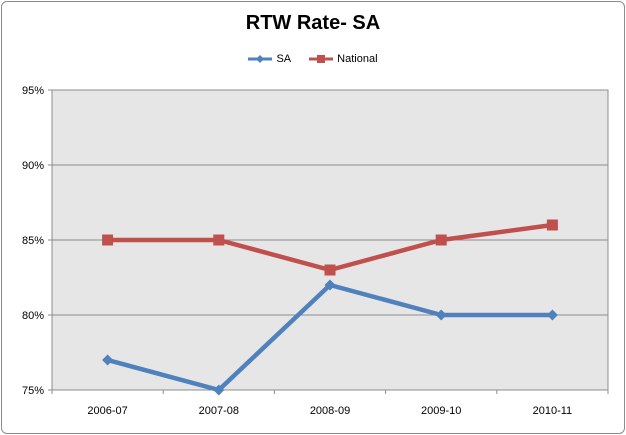 The image size is (626, 435). I want to click on x-tick-label: 2008-09, so click(330, 411).